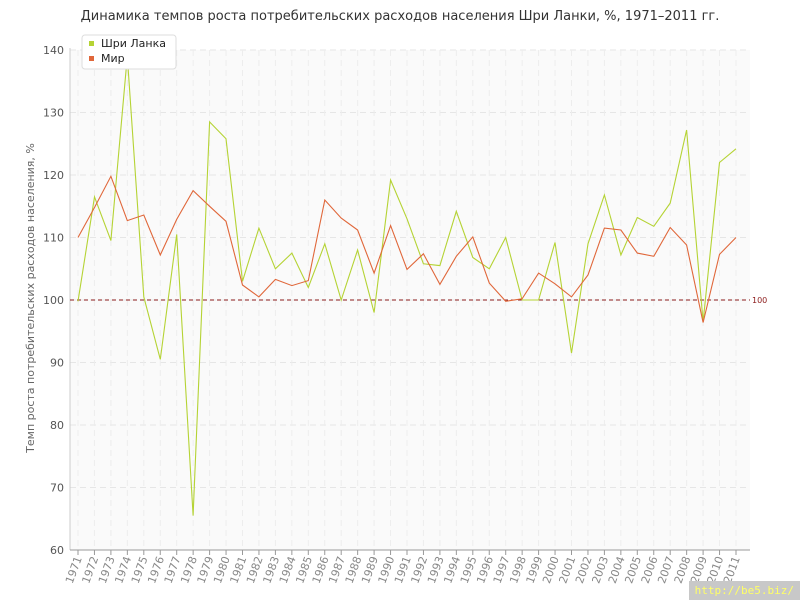 This screenshot has height=600, width=800. I want to click on legend-entry: Мир, so click(113, 58).